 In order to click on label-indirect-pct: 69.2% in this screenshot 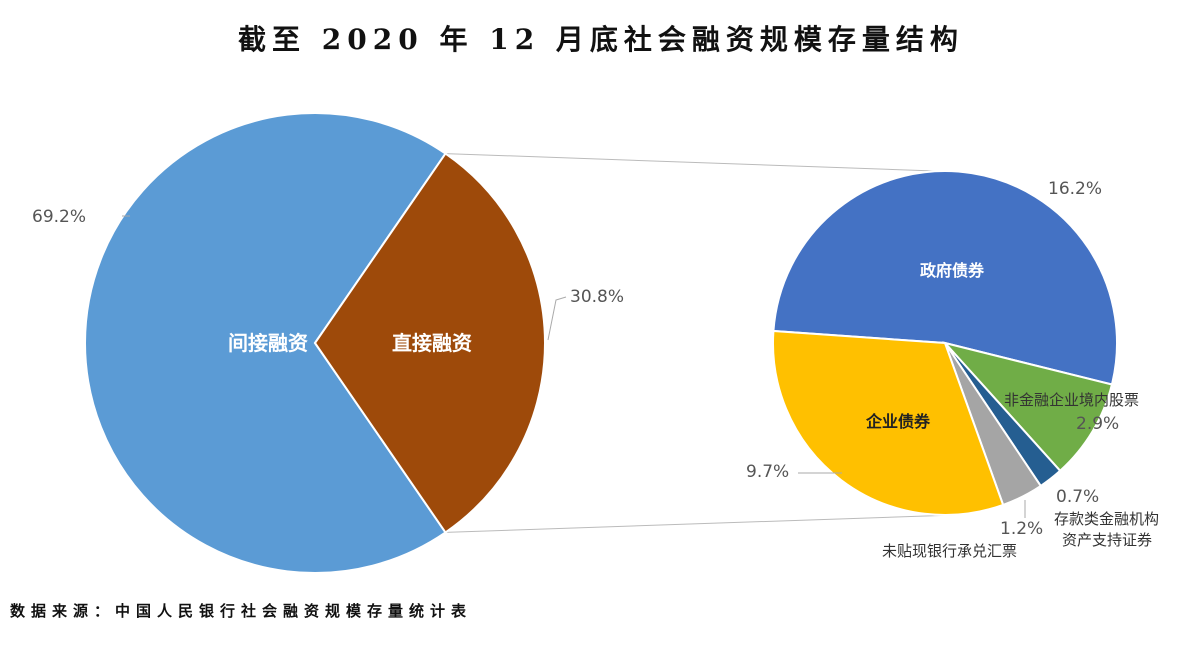, I will do `click(59, 217)`.